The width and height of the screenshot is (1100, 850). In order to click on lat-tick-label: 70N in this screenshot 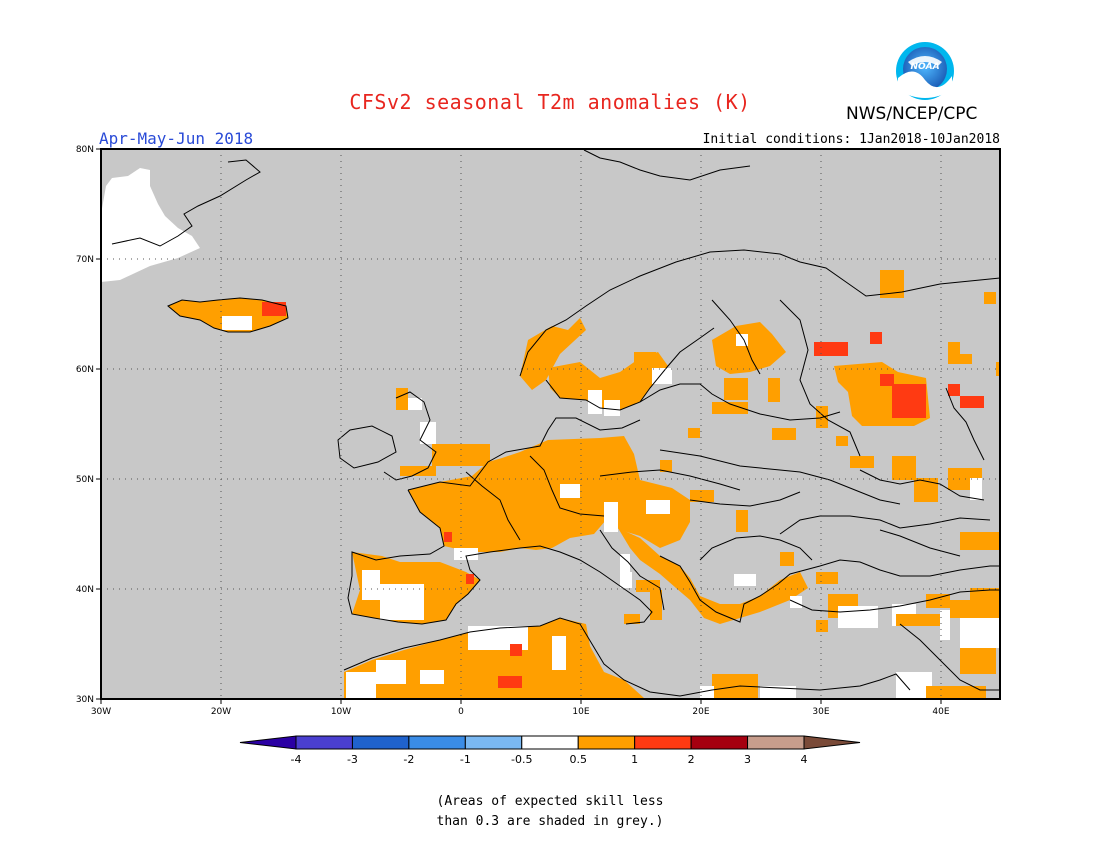, I will do `click(85, 260)`.